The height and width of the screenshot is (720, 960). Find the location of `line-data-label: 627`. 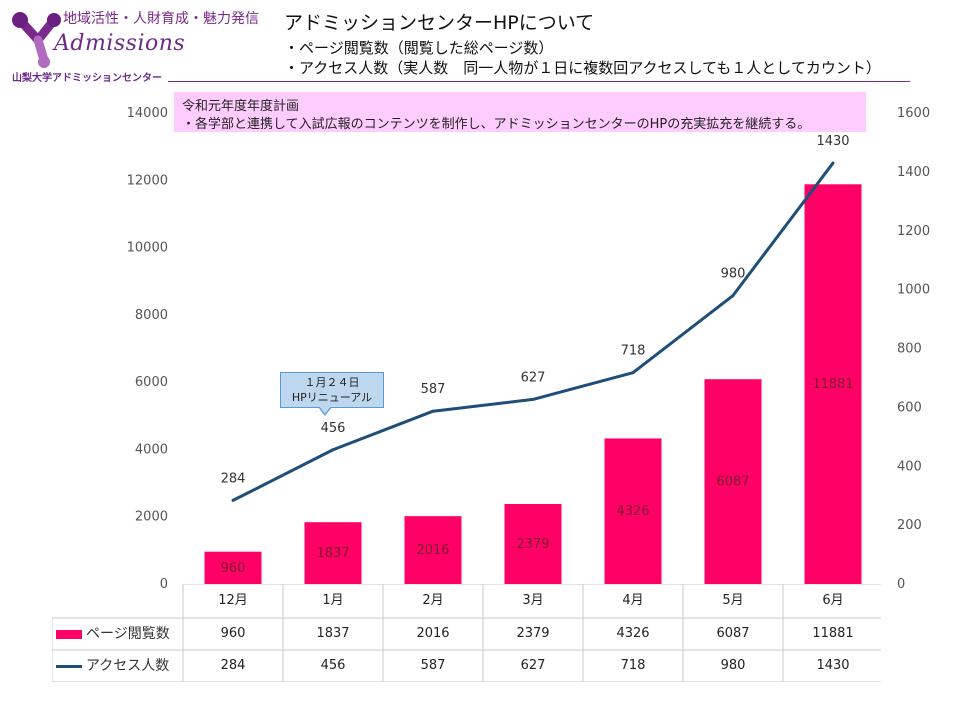

line-data-label: 627 is located at coordinates (533, 377).